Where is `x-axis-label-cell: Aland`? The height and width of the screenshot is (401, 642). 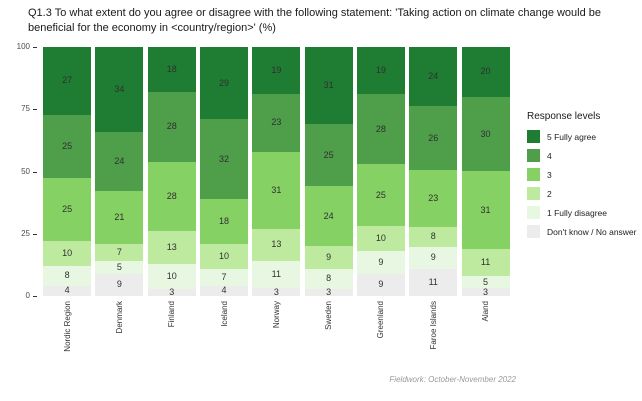 x-axis-label-cell: Aland is located at coordinates (485, 337).